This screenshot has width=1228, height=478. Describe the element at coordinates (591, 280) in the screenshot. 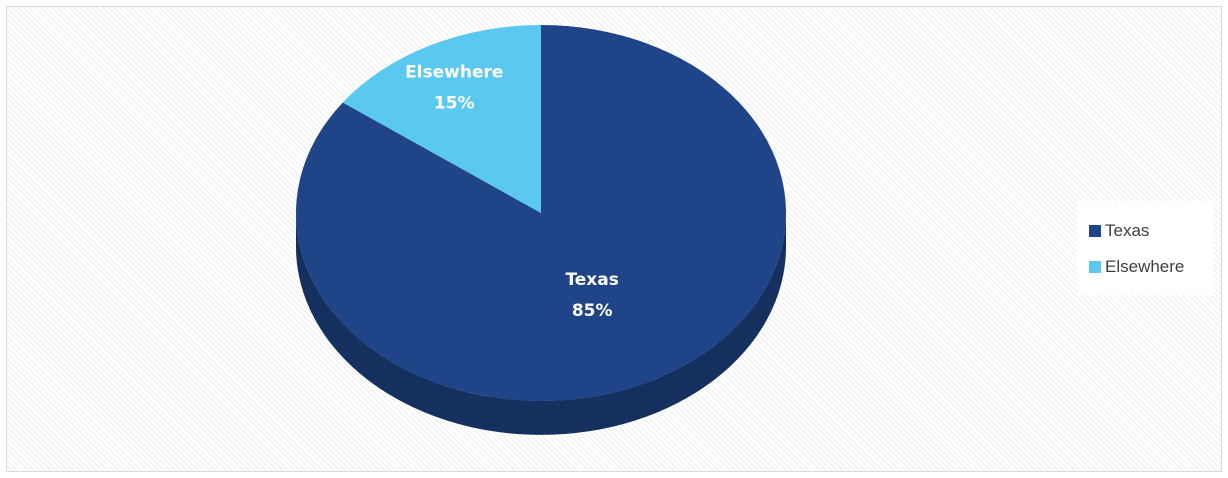

I see `data-label-category-texas: Texas` at that location.